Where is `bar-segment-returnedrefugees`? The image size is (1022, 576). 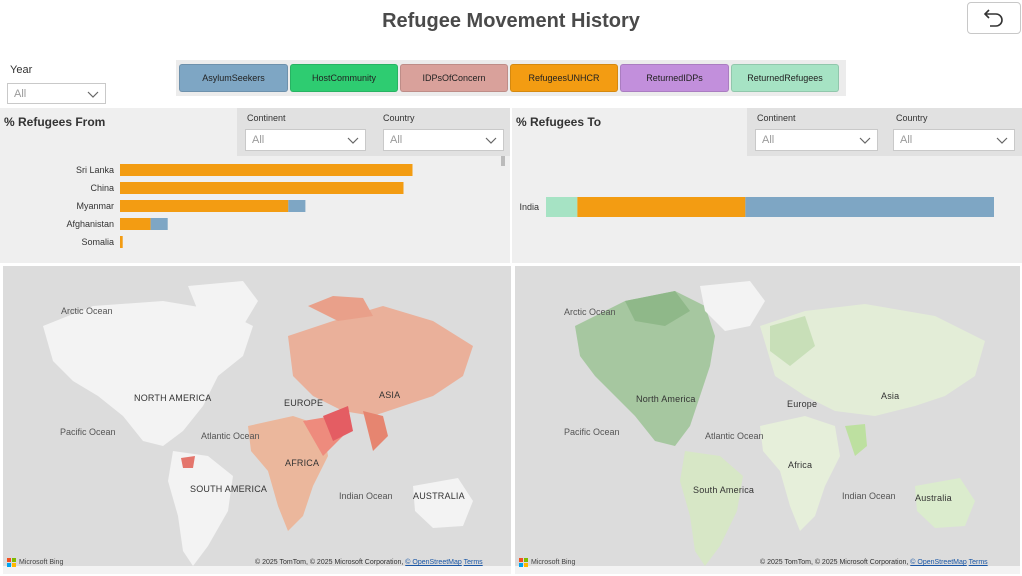
bar-segment-returnedrefugees is located at coordinates (562, 207).